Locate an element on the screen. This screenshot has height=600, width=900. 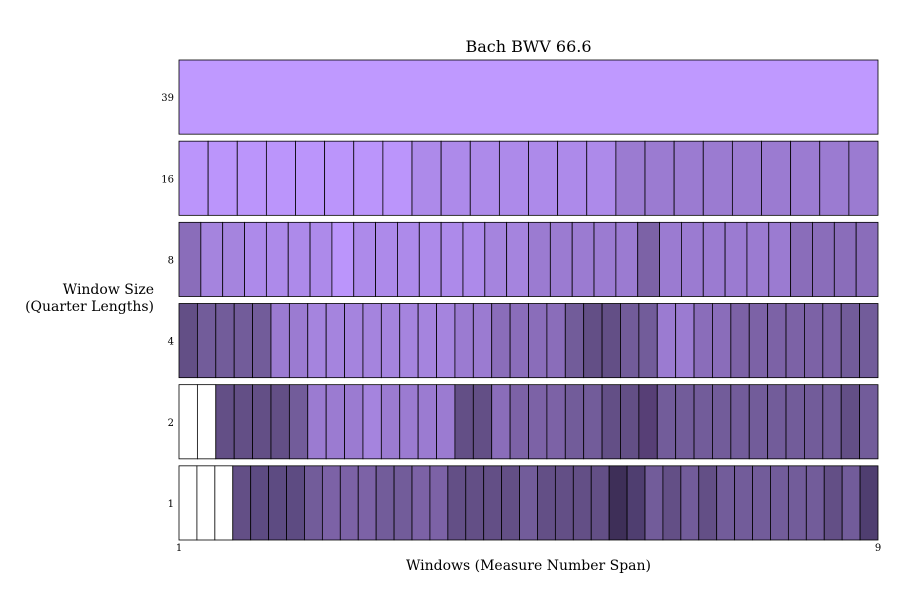
x-axis-label: Windows (Measure Number Span) is located at coordinates (528, 566).